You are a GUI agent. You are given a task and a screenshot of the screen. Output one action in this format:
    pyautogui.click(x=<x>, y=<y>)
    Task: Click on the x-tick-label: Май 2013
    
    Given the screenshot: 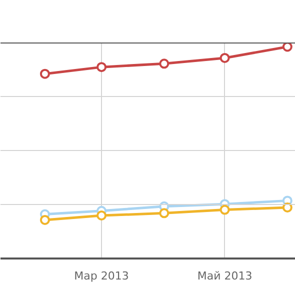 What is the action you would take?
    pyautogui.click(x=224, y=276)
    